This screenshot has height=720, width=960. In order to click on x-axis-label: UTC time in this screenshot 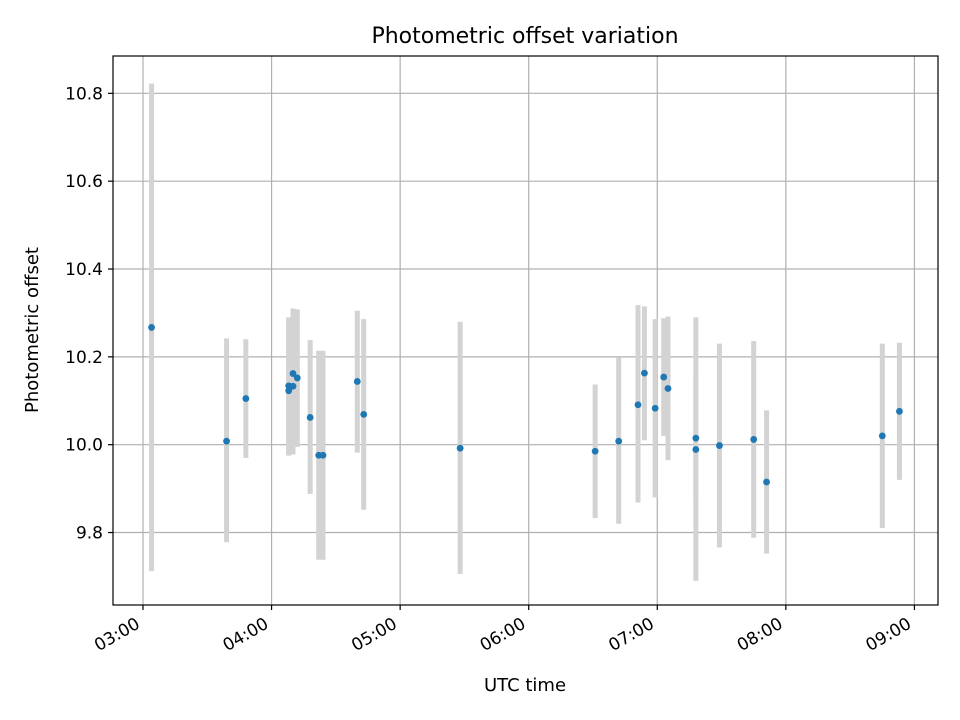, I will do `click(525, 685)`.